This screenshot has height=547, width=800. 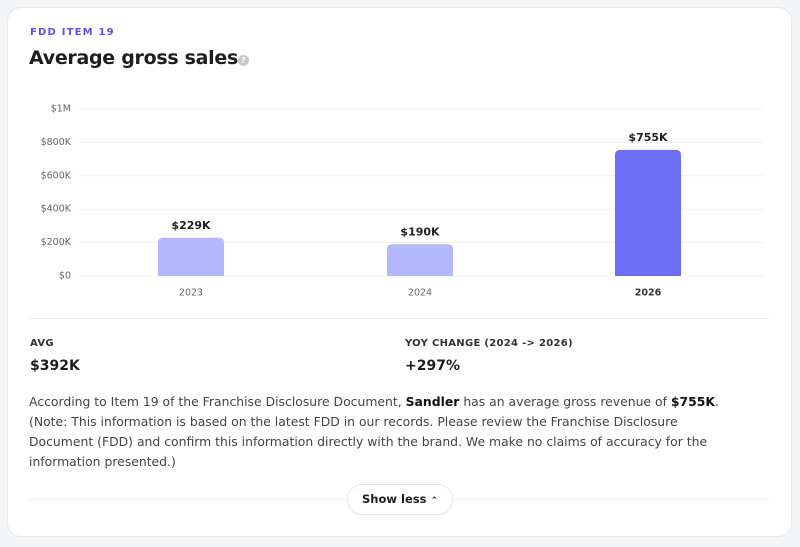 I want to click on x-tick-label: 2023, so click(x=191, y=293).